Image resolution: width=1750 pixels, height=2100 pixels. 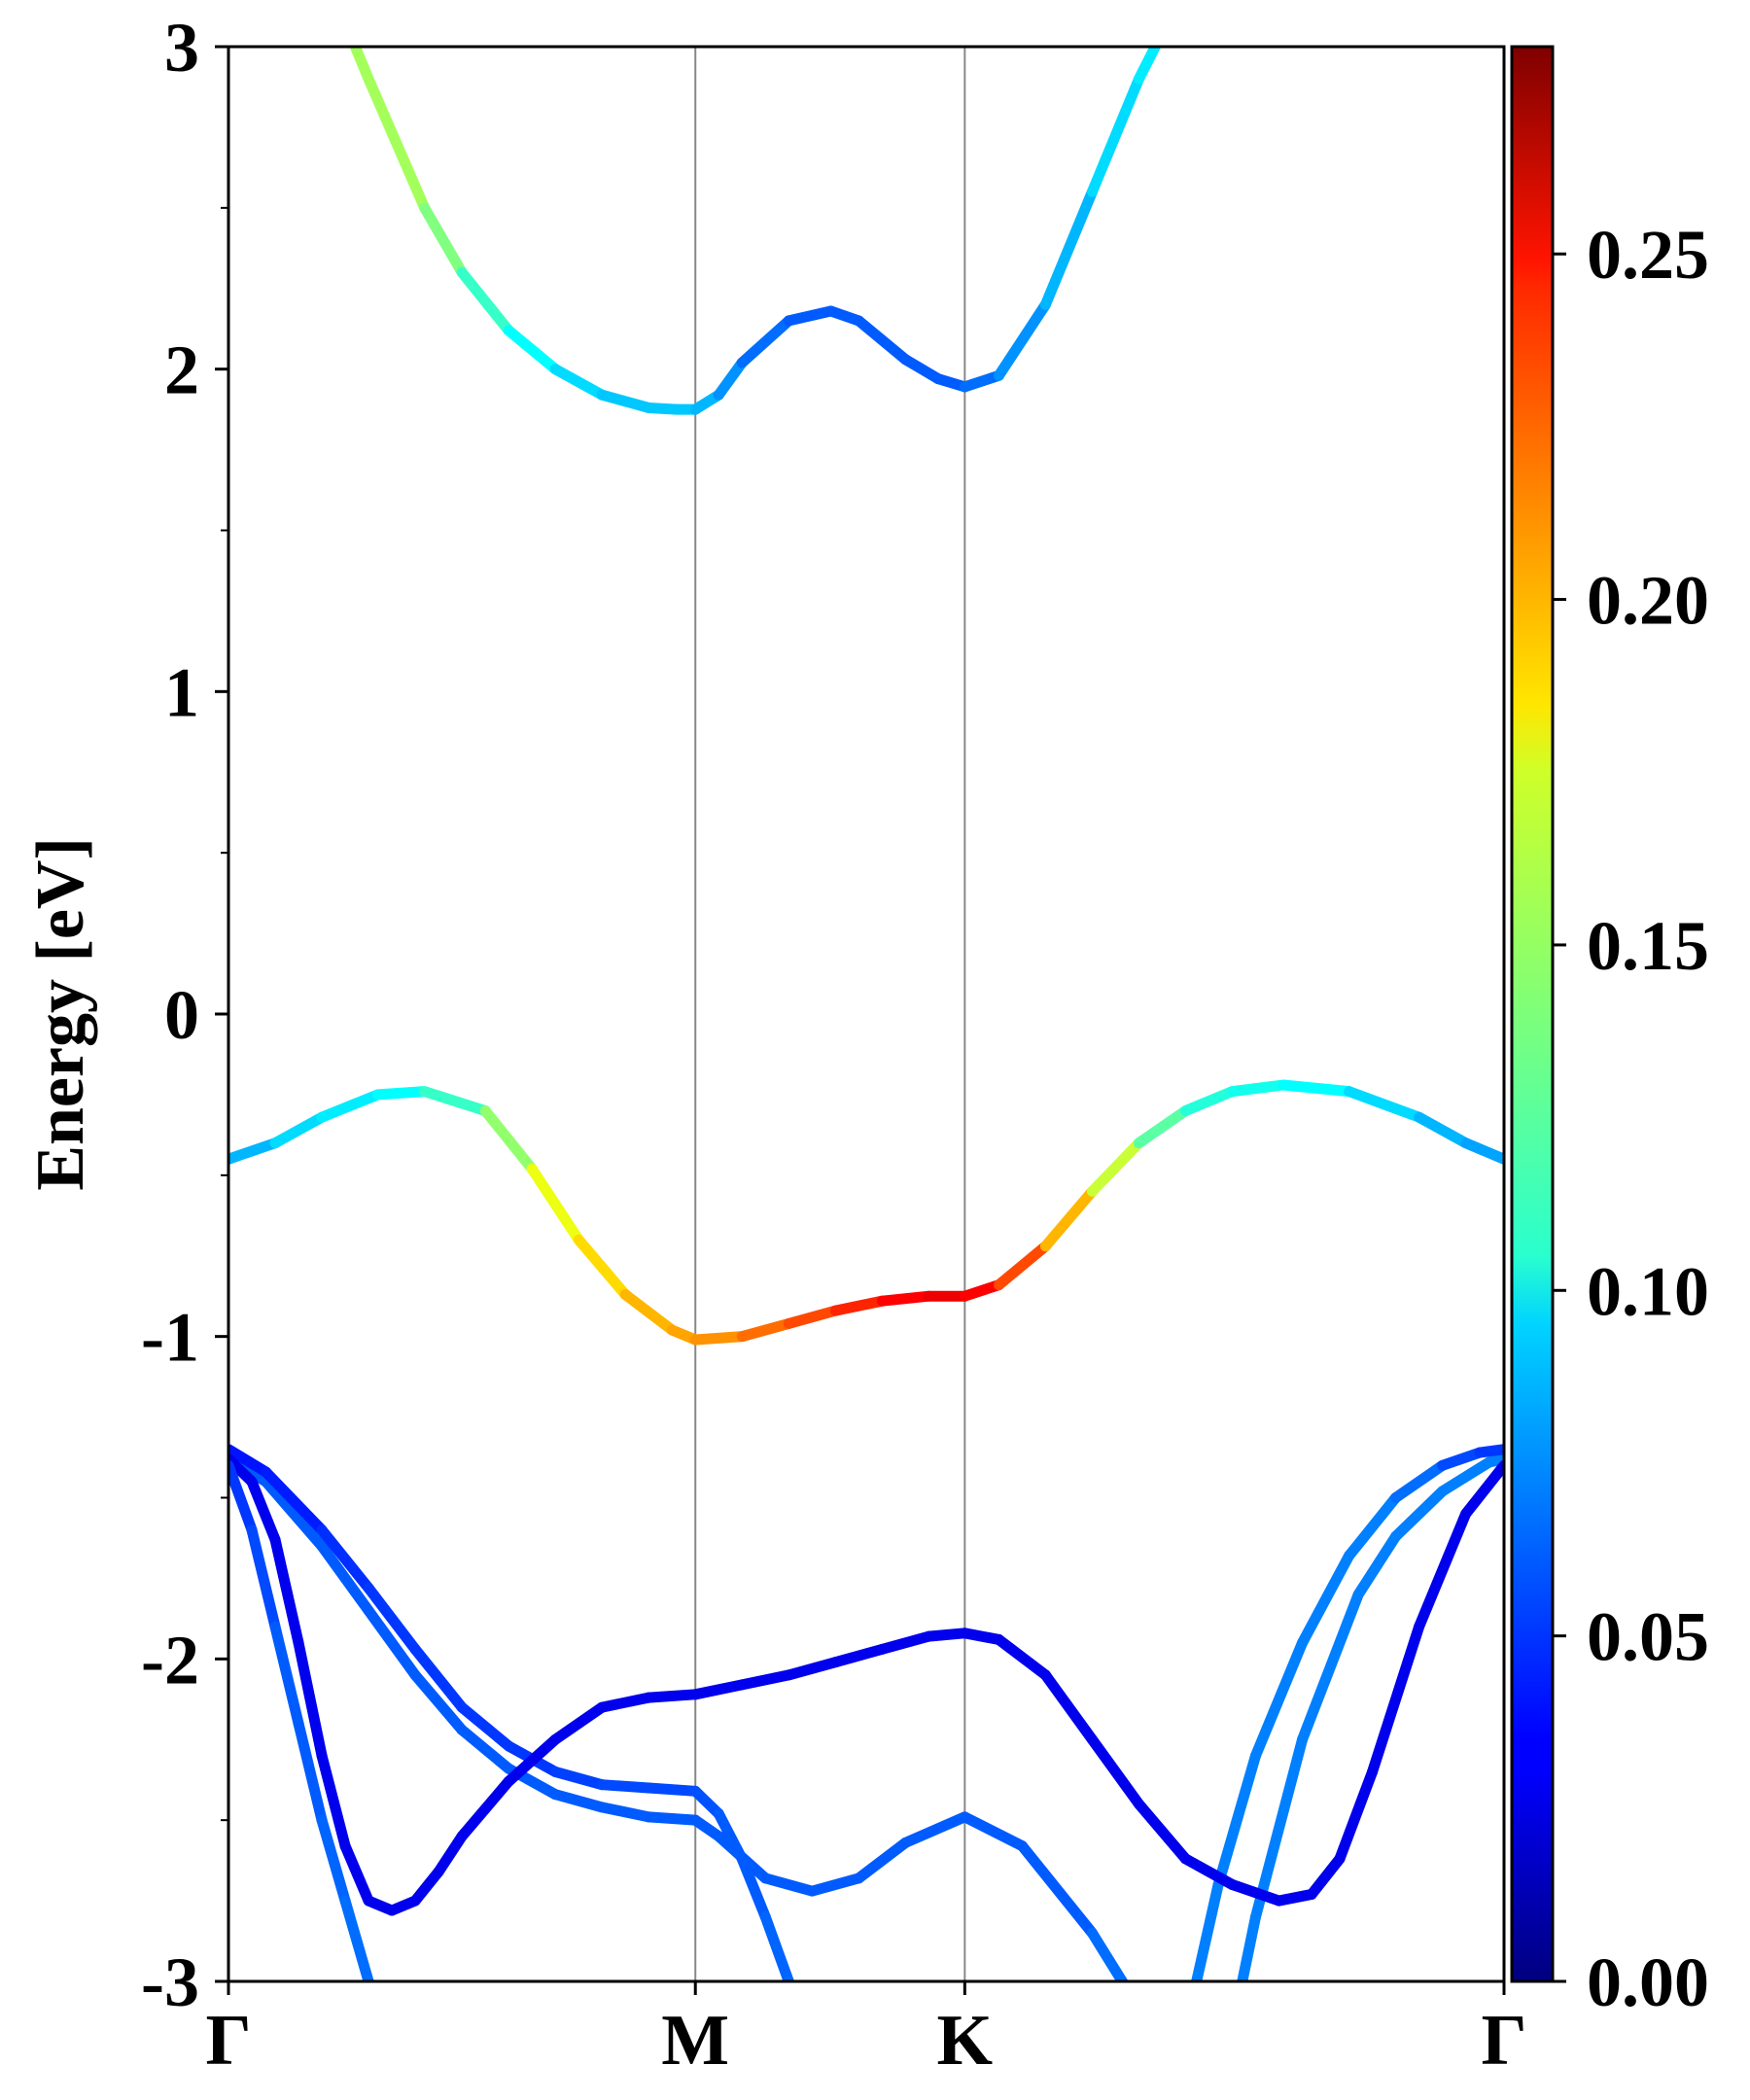 What do you see at coordinates (1648, 255) in the screenshot?
I see `colorbar-tick-label: 0.25` at bounding box center [1648, 255].